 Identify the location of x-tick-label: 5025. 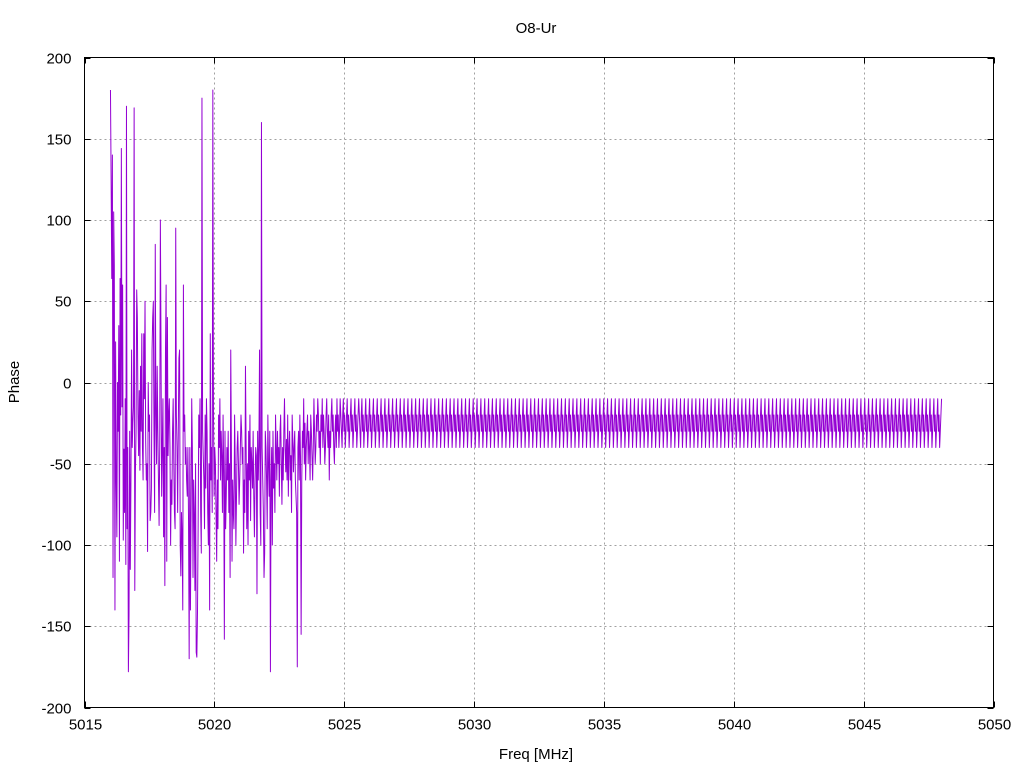
(344, 725).